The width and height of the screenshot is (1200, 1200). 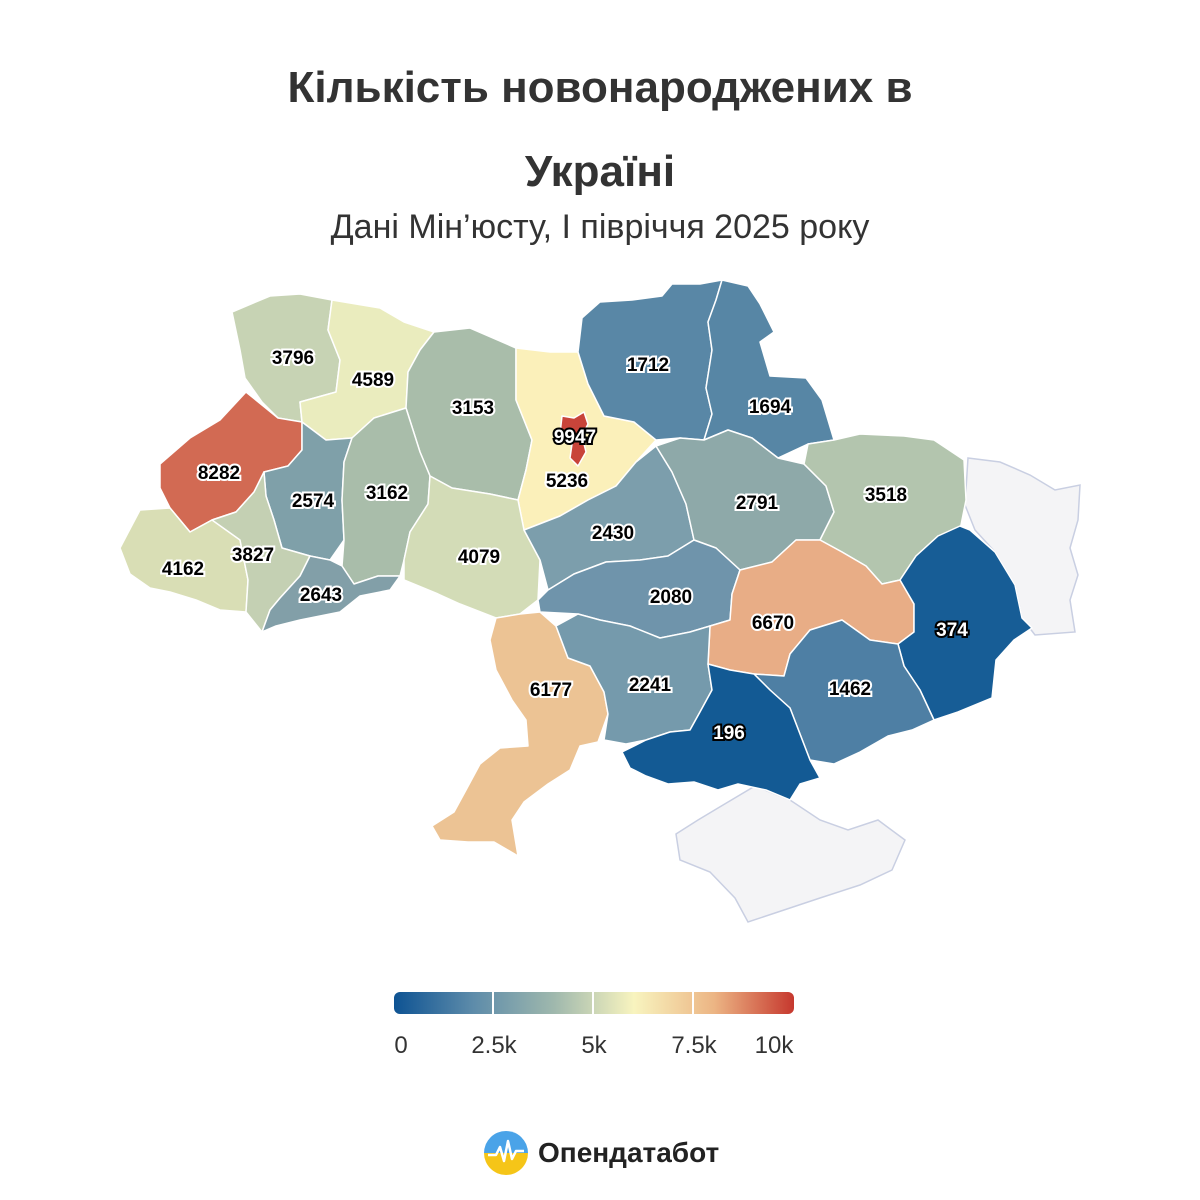 I want to click on legend-gradient-bar, so click(x=594, y=1003).